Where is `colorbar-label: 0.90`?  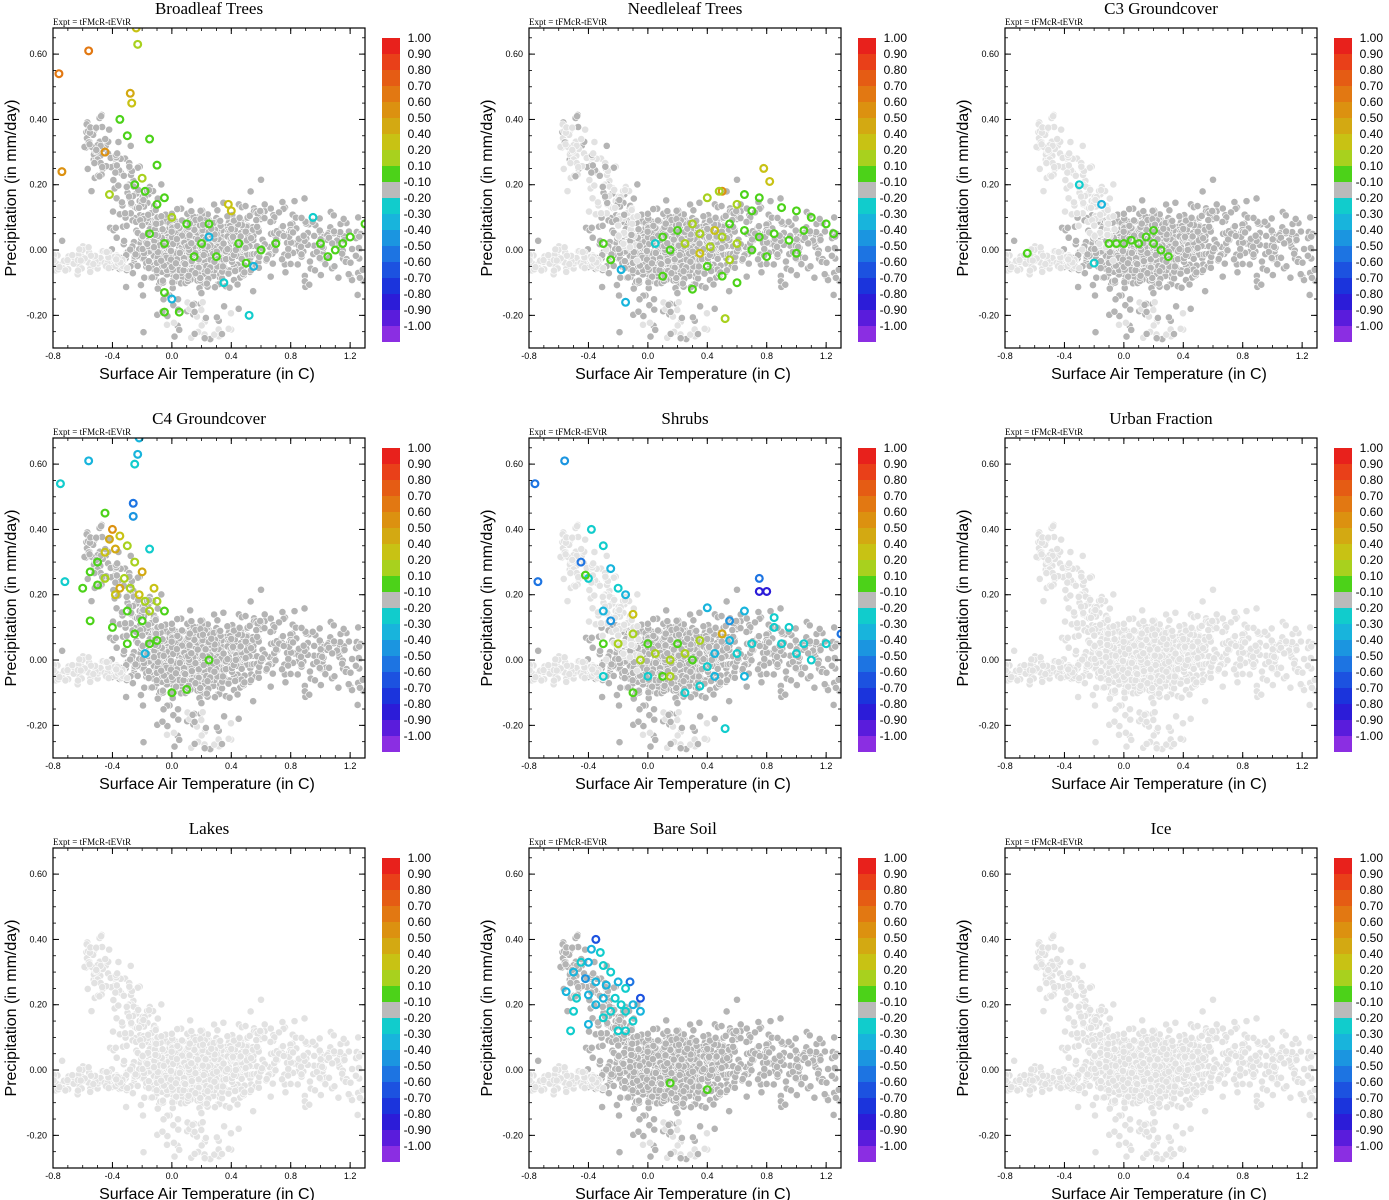 colorbar-label: 0.90 is located at coordinates (420, 54).